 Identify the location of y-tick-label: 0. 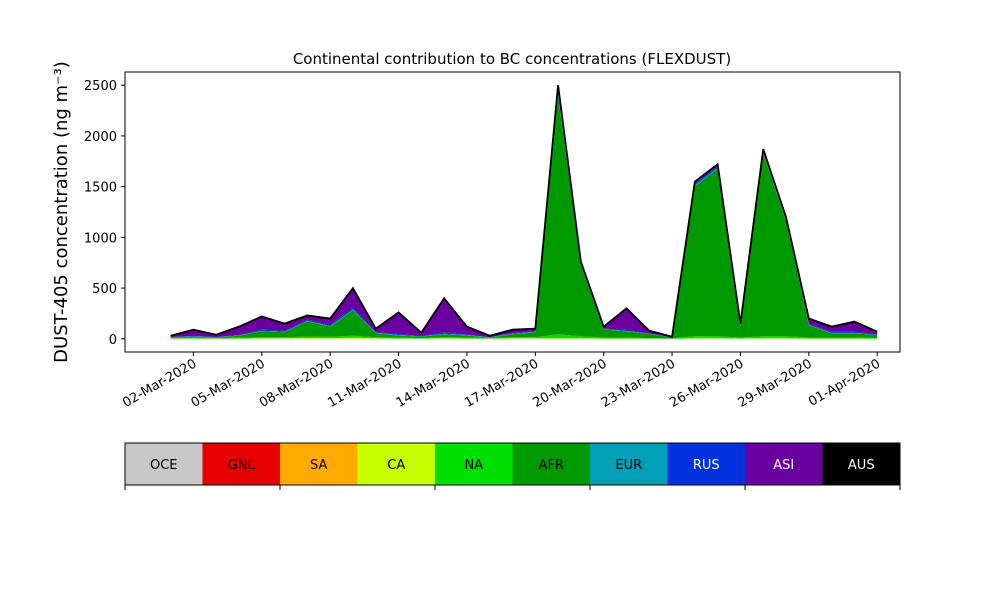
(113, 340).